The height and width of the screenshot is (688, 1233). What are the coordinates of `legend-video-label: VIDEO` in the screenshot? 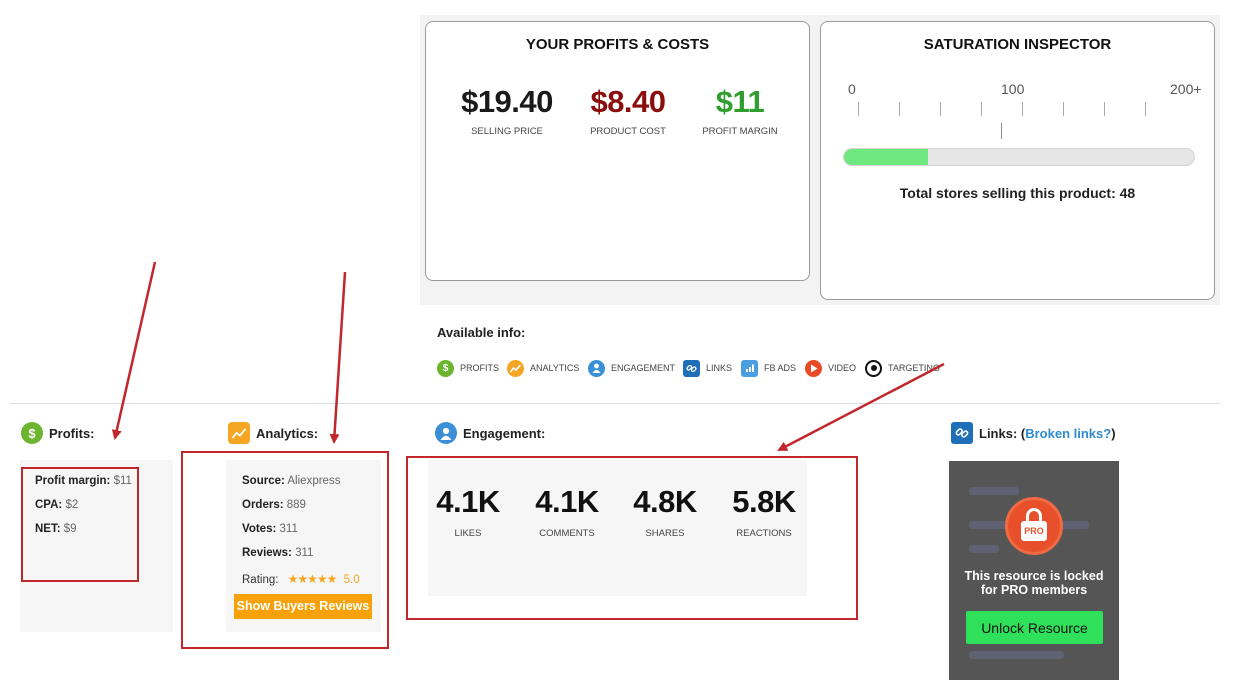 It's located at (842, 368).